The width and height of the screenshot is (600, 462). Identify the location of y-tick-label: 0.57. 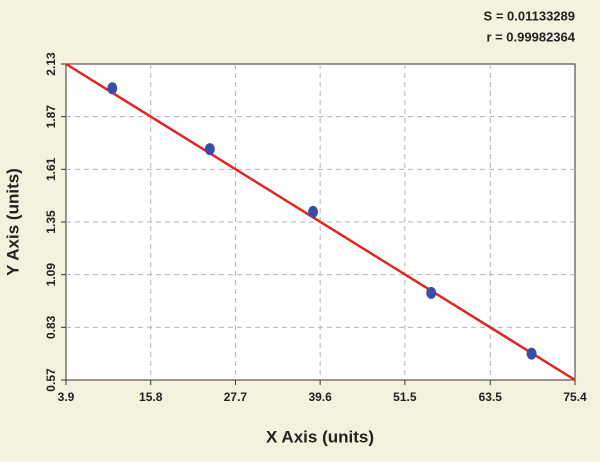
(51, 380).